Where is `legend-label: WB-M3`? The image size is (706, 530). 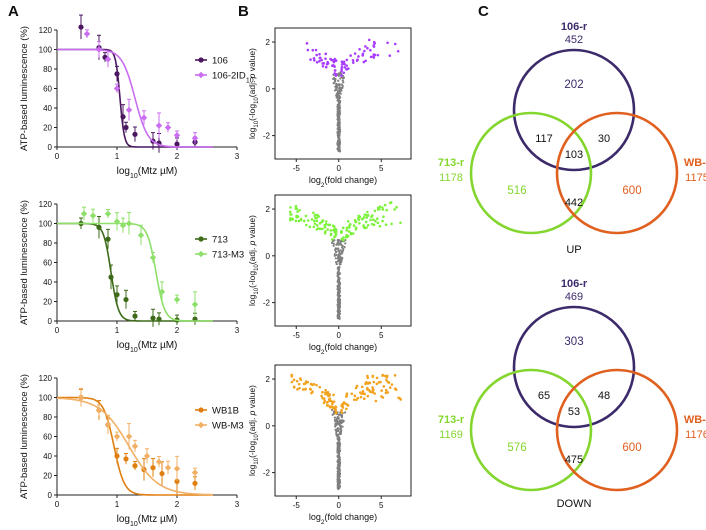
legend-label: WB-M3 is located at coordinates (228, 426).